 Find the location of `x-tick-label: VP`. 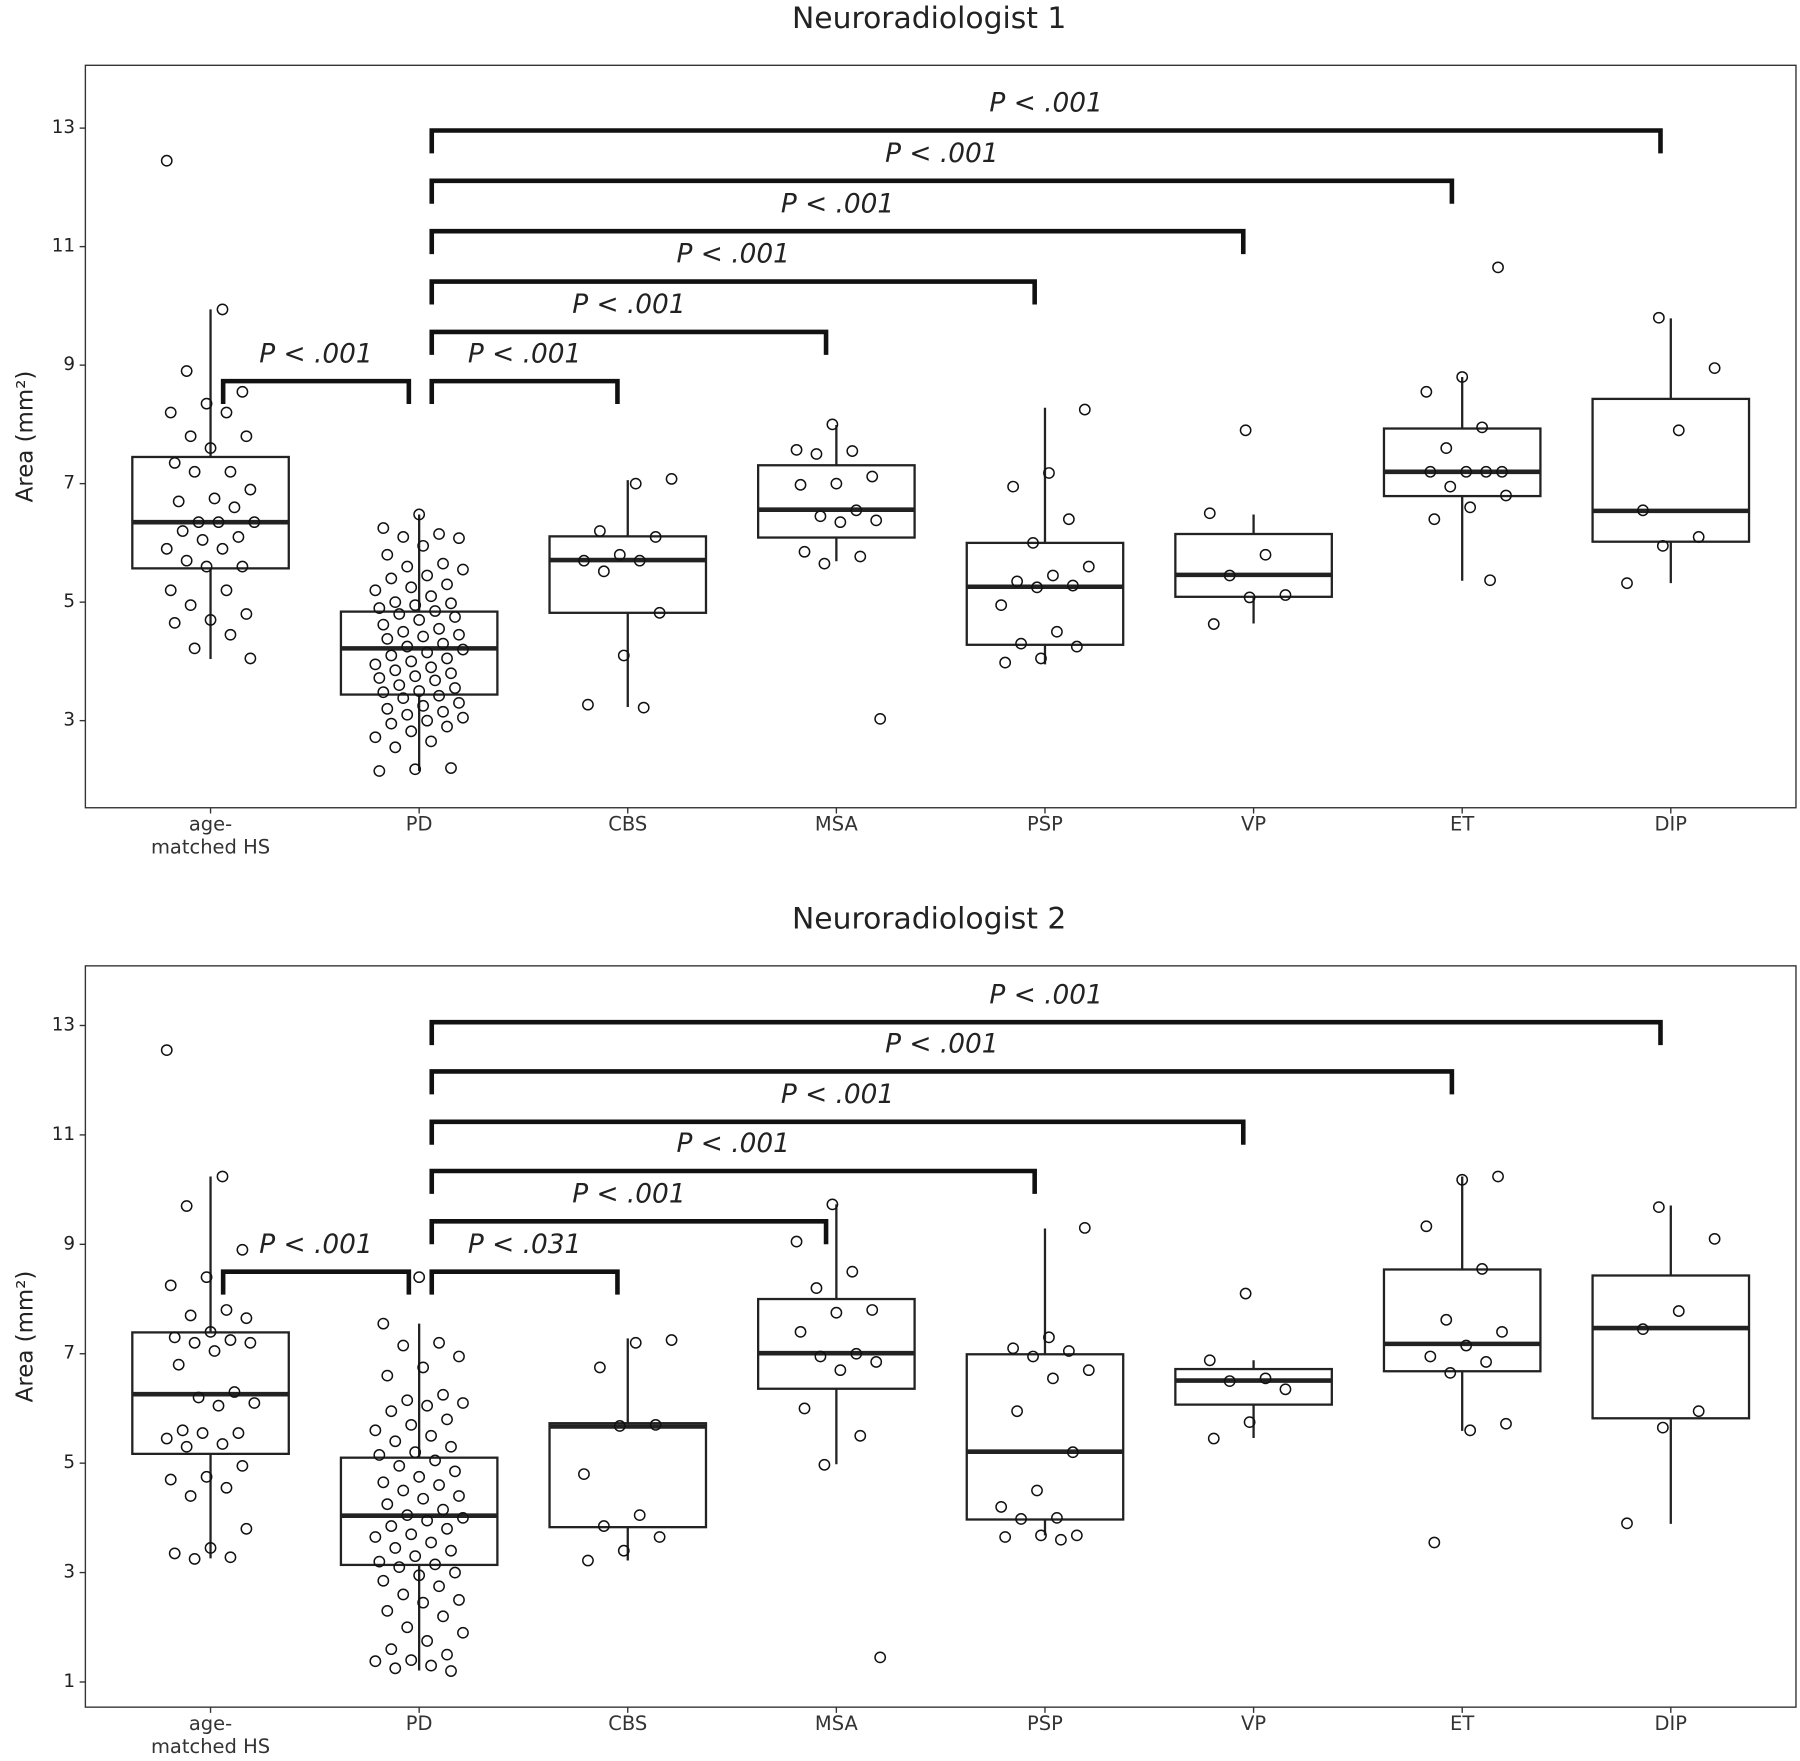

x-tick-label: VP is located at coordinates (1254, 825).